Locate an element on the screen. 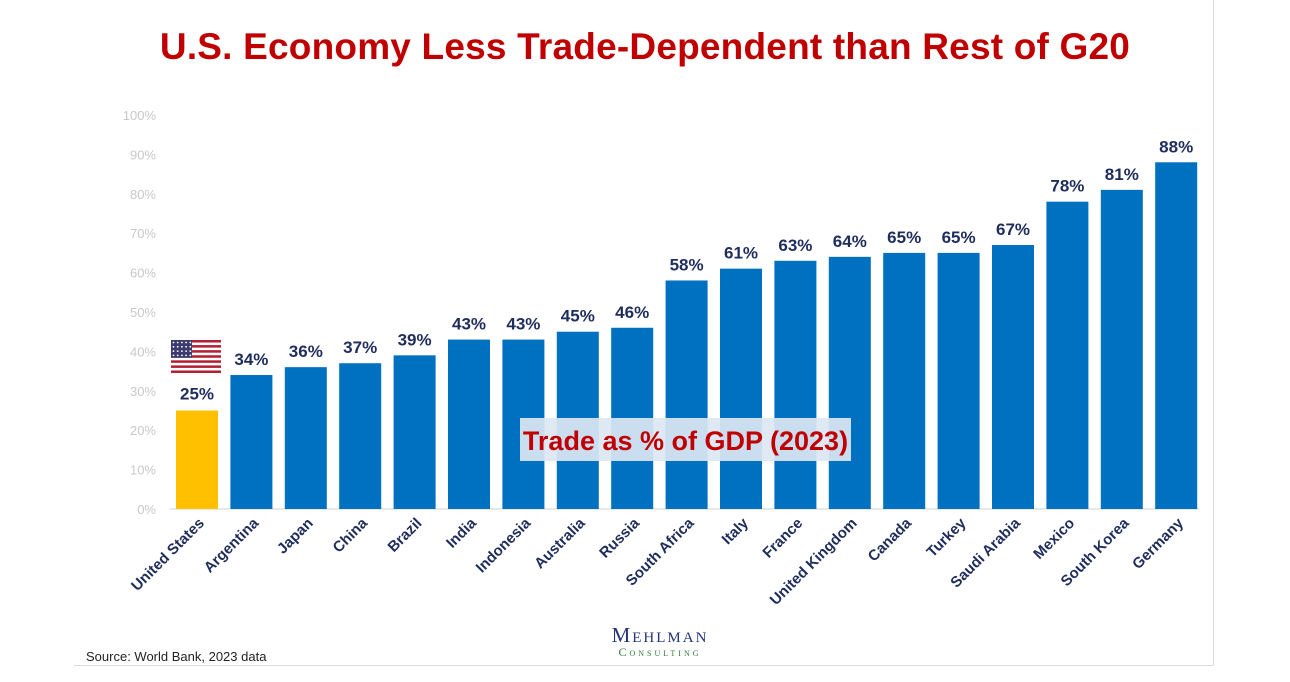  x-tick-label: Brazil is located at coordinates (405, 535).